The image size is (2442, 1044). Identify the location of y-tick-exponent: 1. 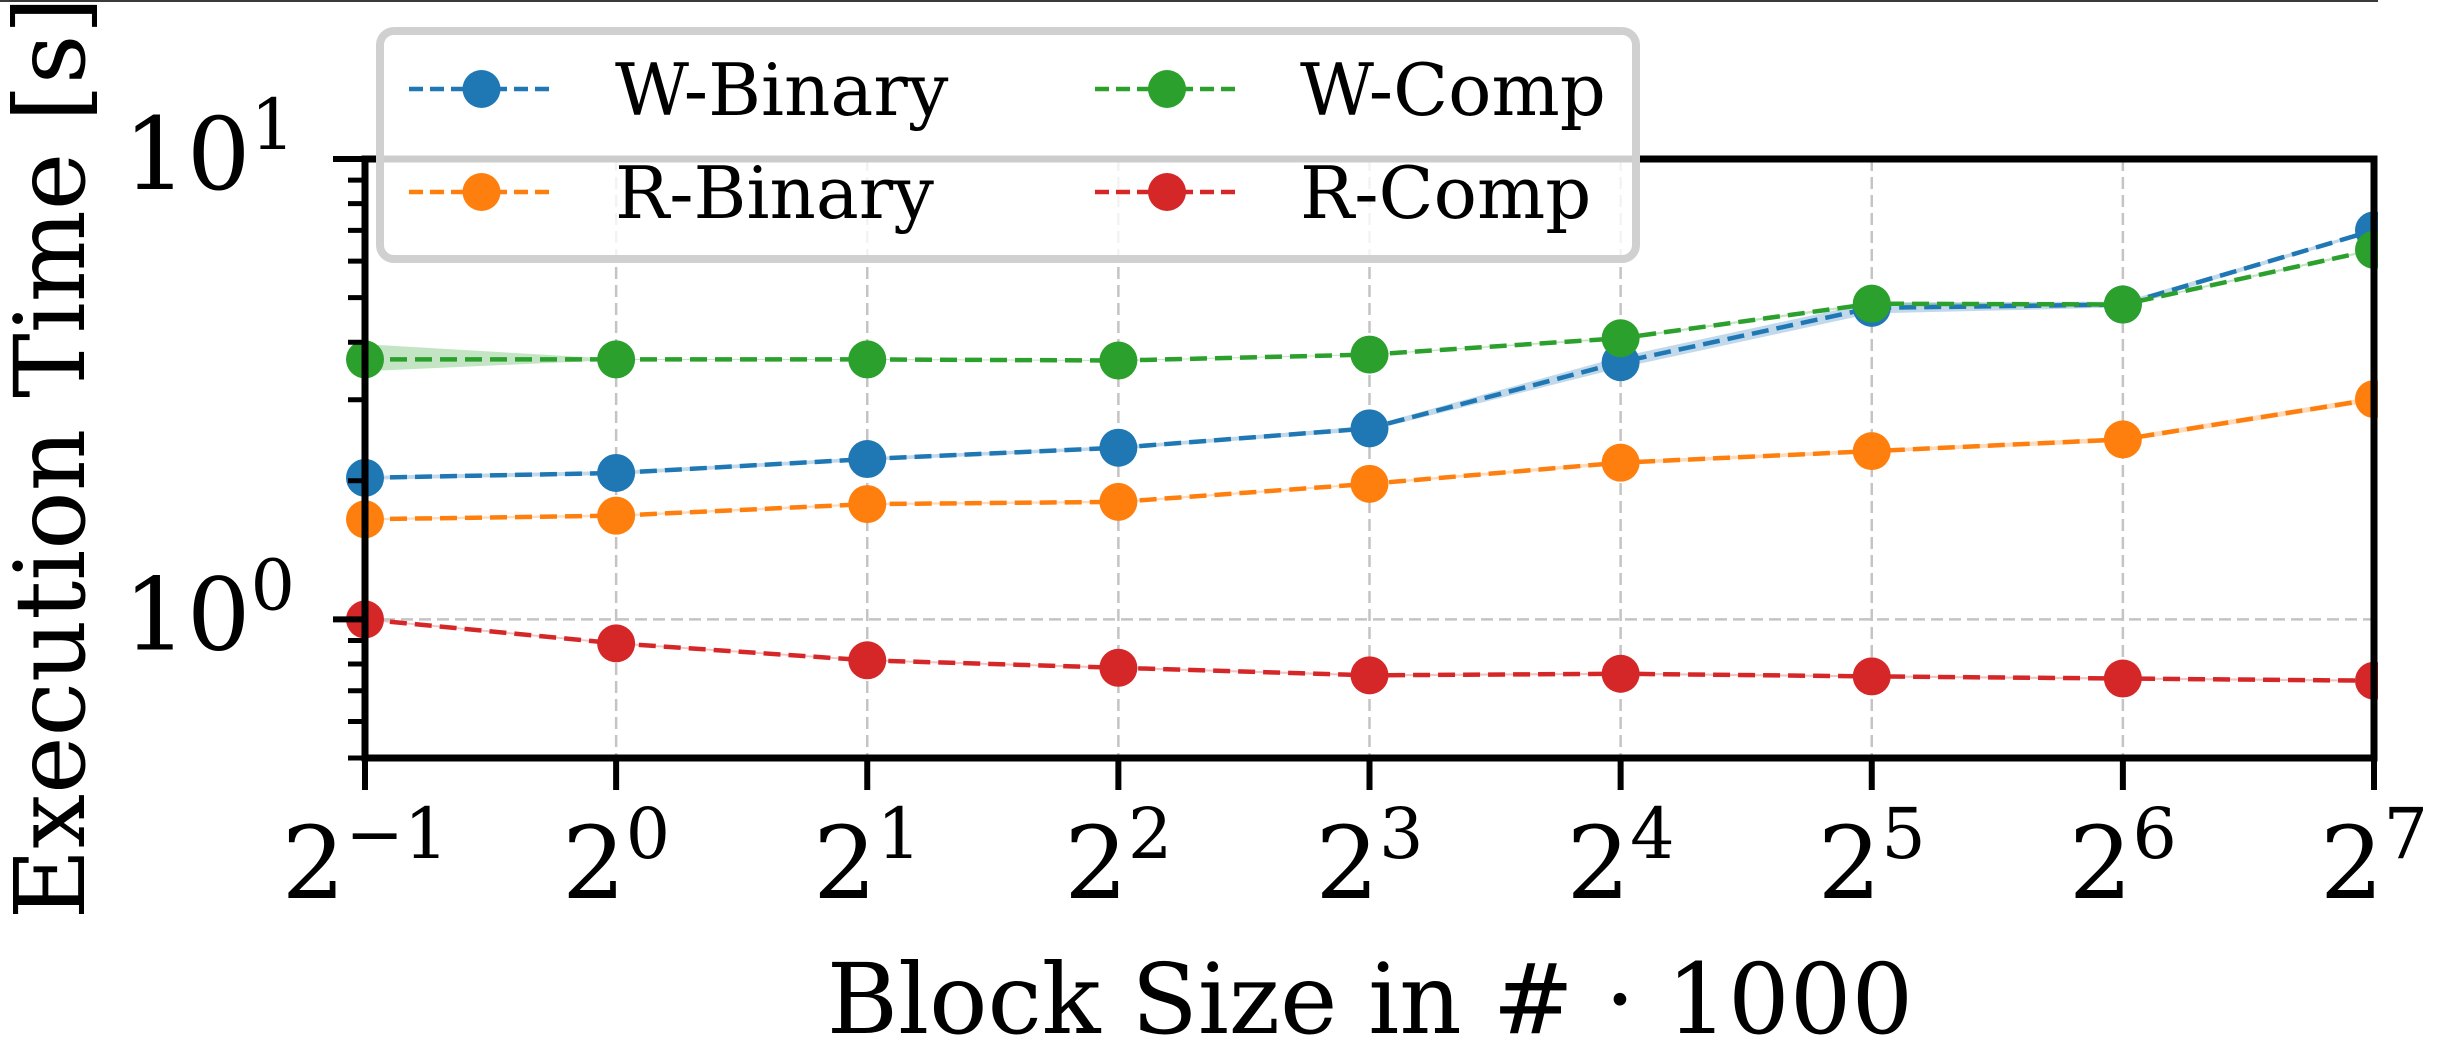
(272, 125).